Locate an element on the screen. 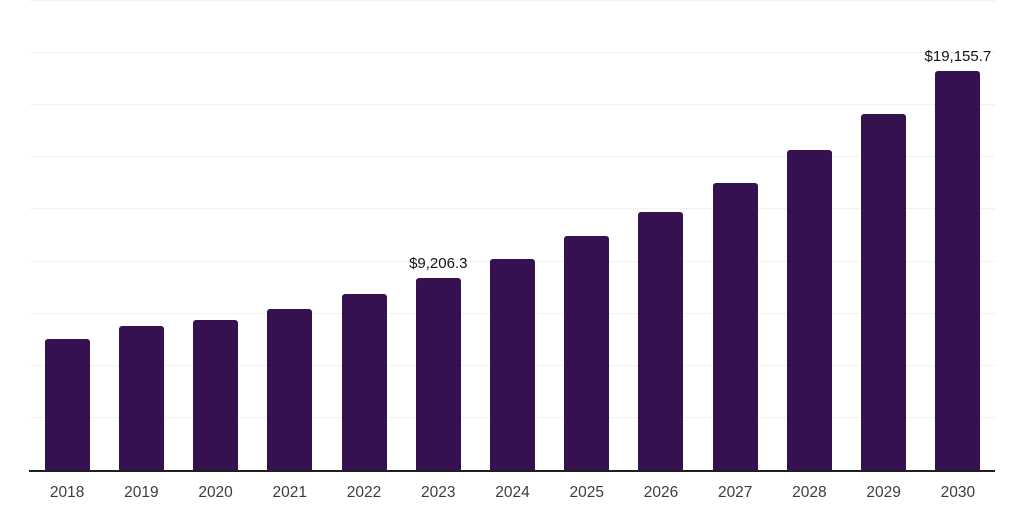 Image resolution: width=1024 pixels, height=512 pixels. x-tick-label-2023: 2023 is located at coordinates (438, 492).